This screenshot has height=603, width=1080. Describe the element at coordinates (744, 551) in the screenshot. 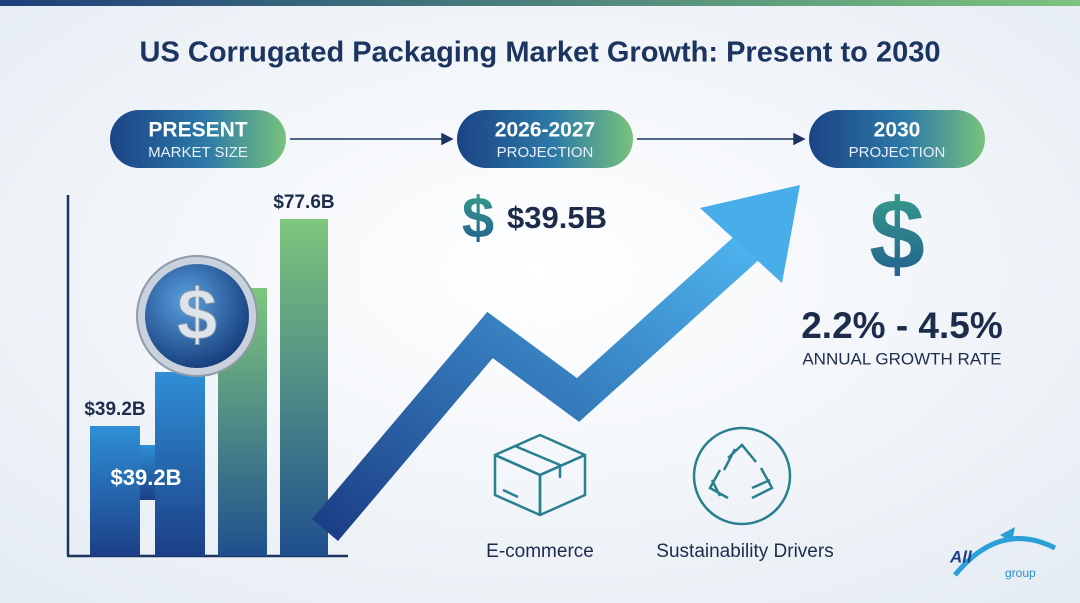

I see `driver-label: Sustainability Drivers` at that location.